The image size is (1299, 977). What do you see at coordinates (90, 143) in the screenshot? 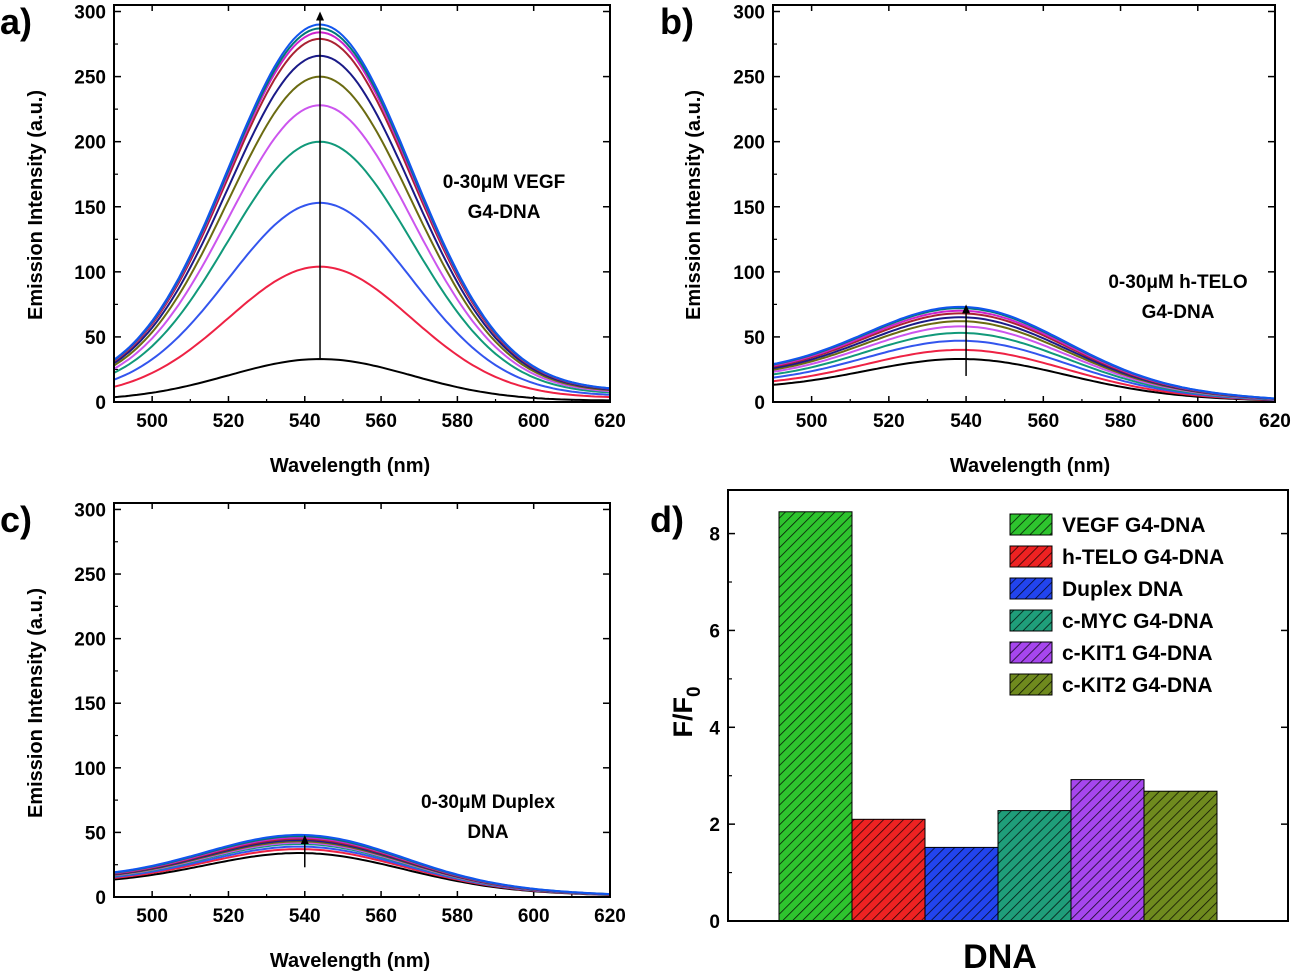
I see `y-tick-label-a-200: 200` at bounding box center [90, 143].